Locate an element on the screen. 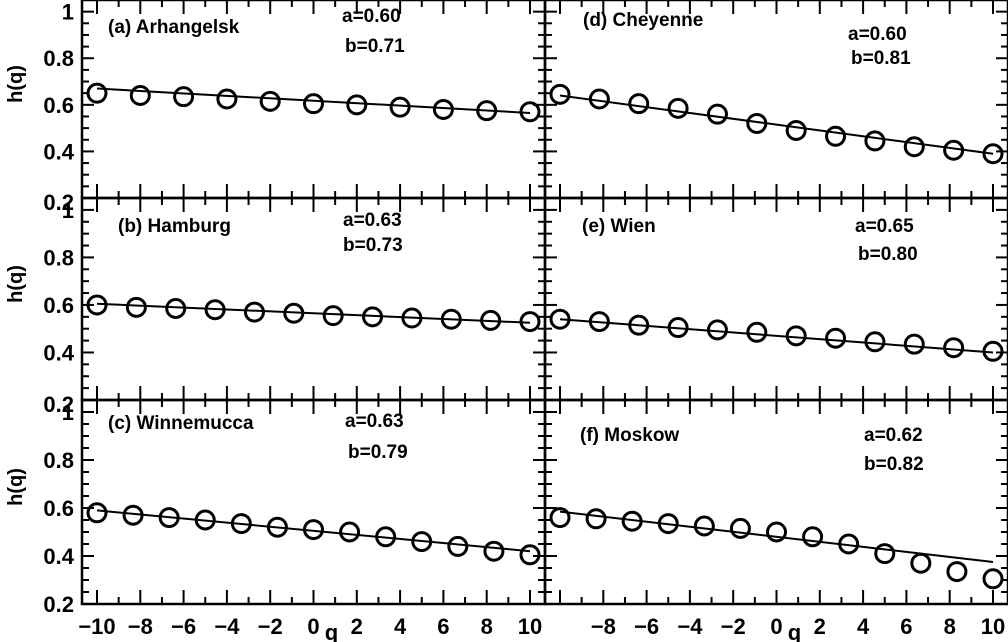  panel-label: (d) Cheyenne is located at coordinates (643, 20).